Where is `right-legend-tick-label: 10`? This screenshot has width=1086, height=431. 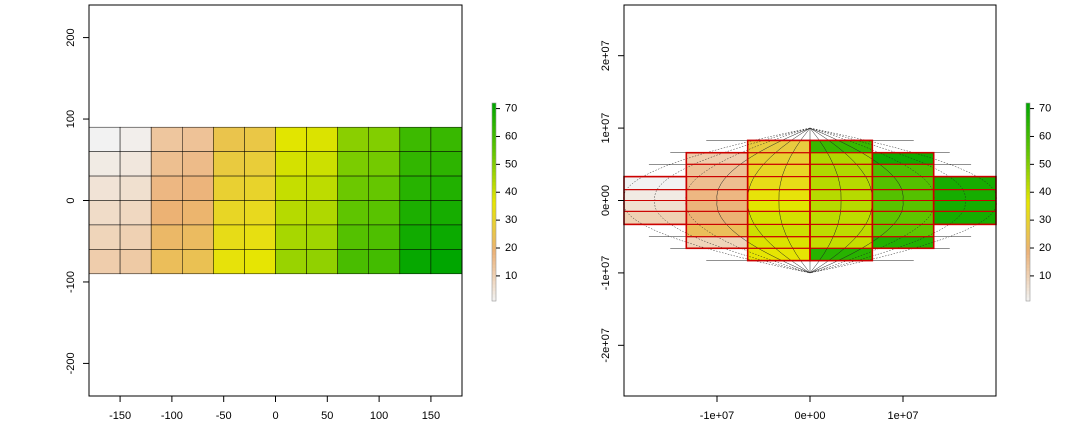 right-legend-tick-label: 10 is located at coordinates (1045, 276).